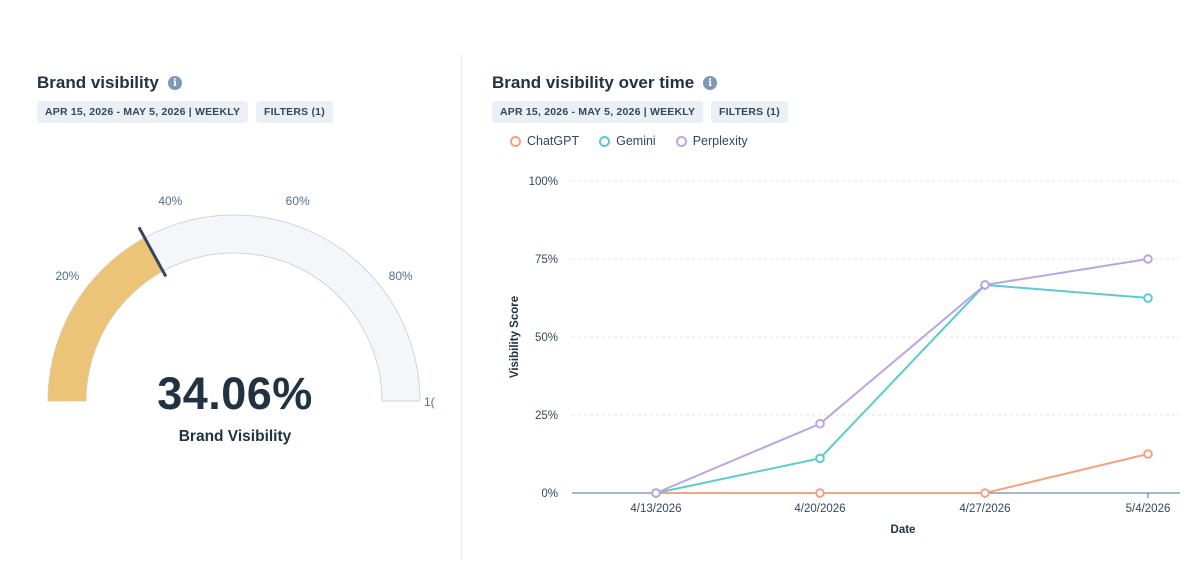 This screenshot has height=570, width=1200. I want to click on gauge-needle, so click(152, 252).